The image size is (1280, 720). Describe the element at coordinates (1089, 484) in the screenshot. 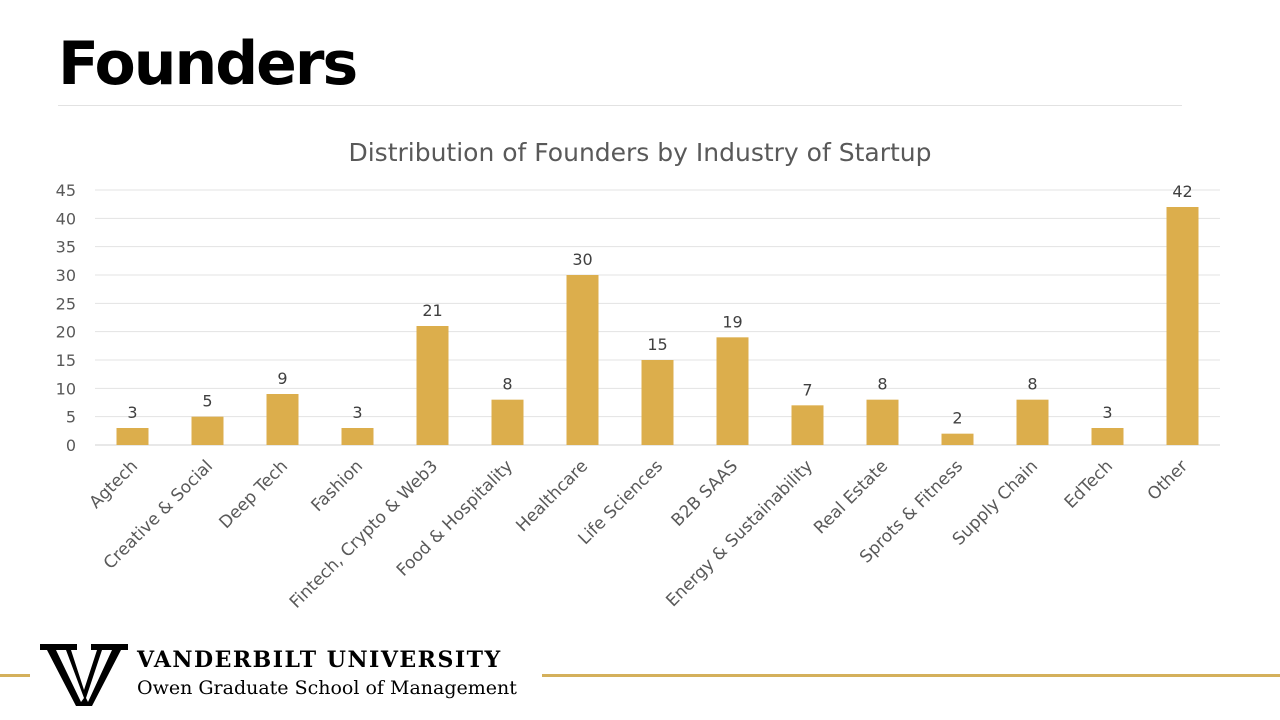

I see `x-tick-label: EdTech` at that location.